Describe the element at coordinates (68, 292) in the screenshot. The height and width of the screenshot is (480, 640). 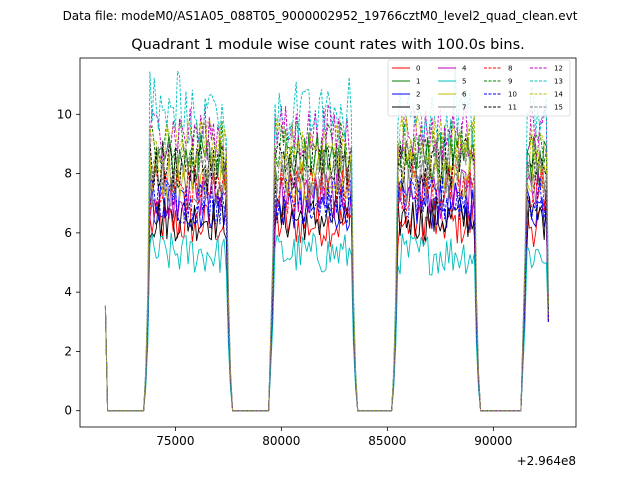
I see `y-tick-label: 4` at that location.